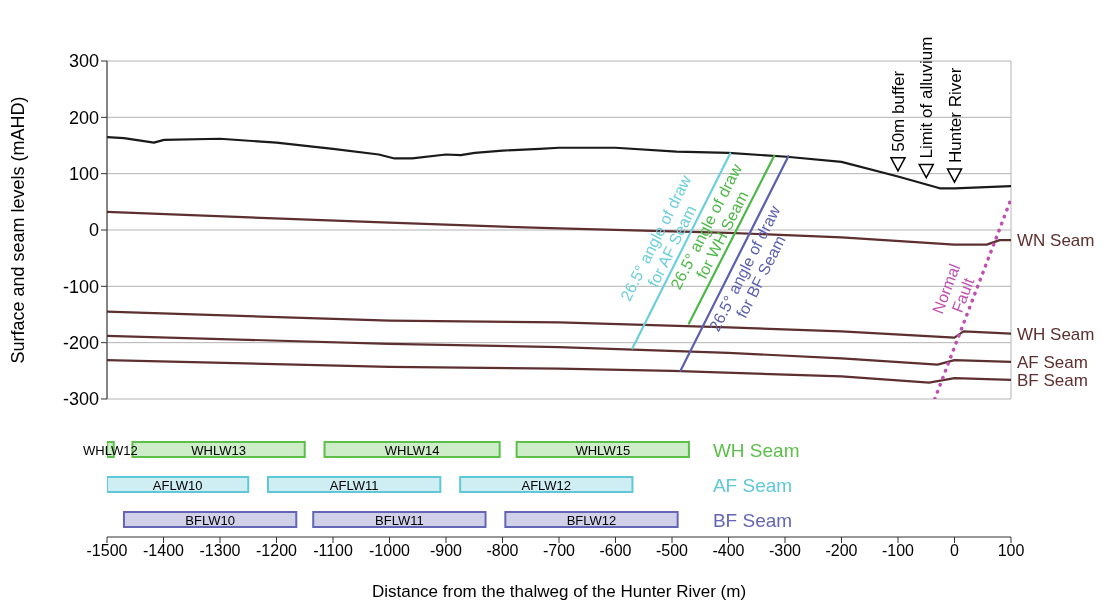  What do you see at coordinates (728, 551) in the screenshot?
I see `x-tick-label: -400` at bounding box center [728, 551].